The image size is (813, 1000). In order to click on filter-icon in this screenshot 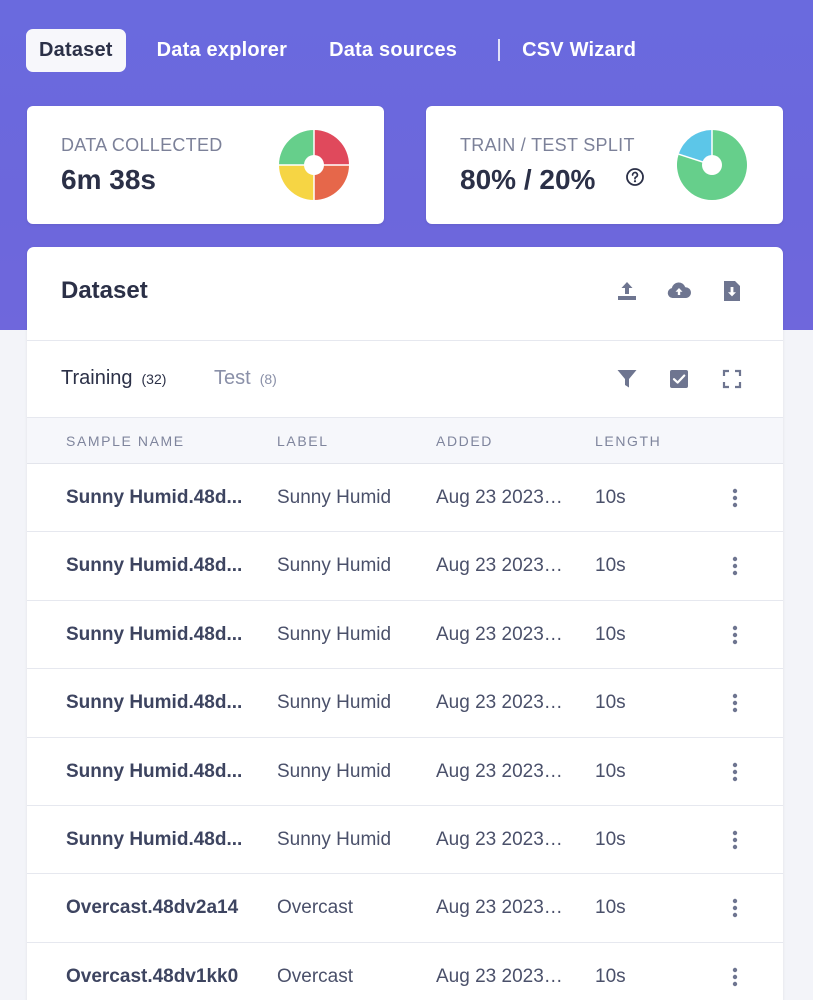, I will do `click(627, 379)`.